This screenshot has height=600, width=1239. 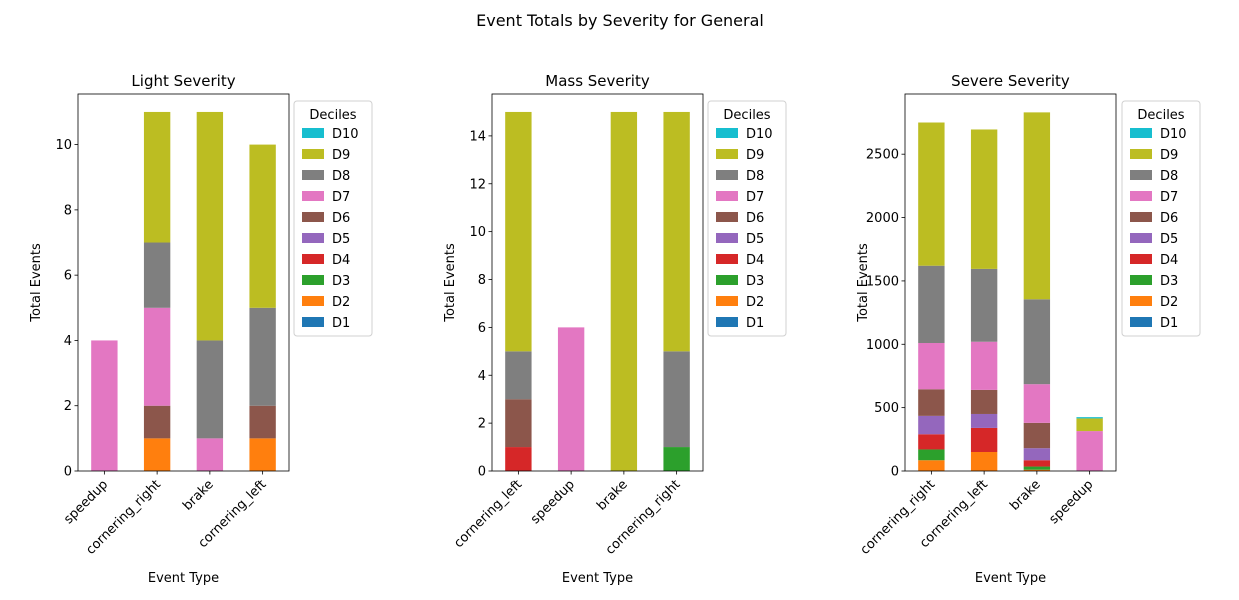 I want to click on bar-segment-d9-speedup, so click(x=1089, y=425).